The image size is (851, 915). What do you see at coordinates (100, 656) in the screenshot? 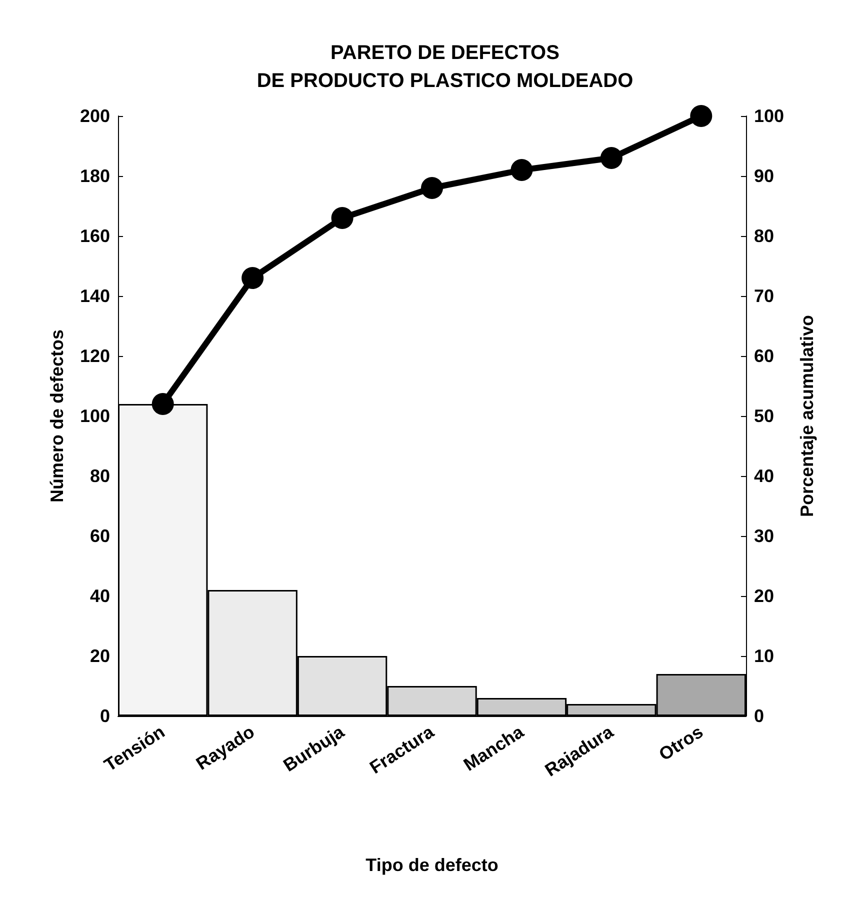
I see `y-tick-label: 20` at bounding box center [100, 656].